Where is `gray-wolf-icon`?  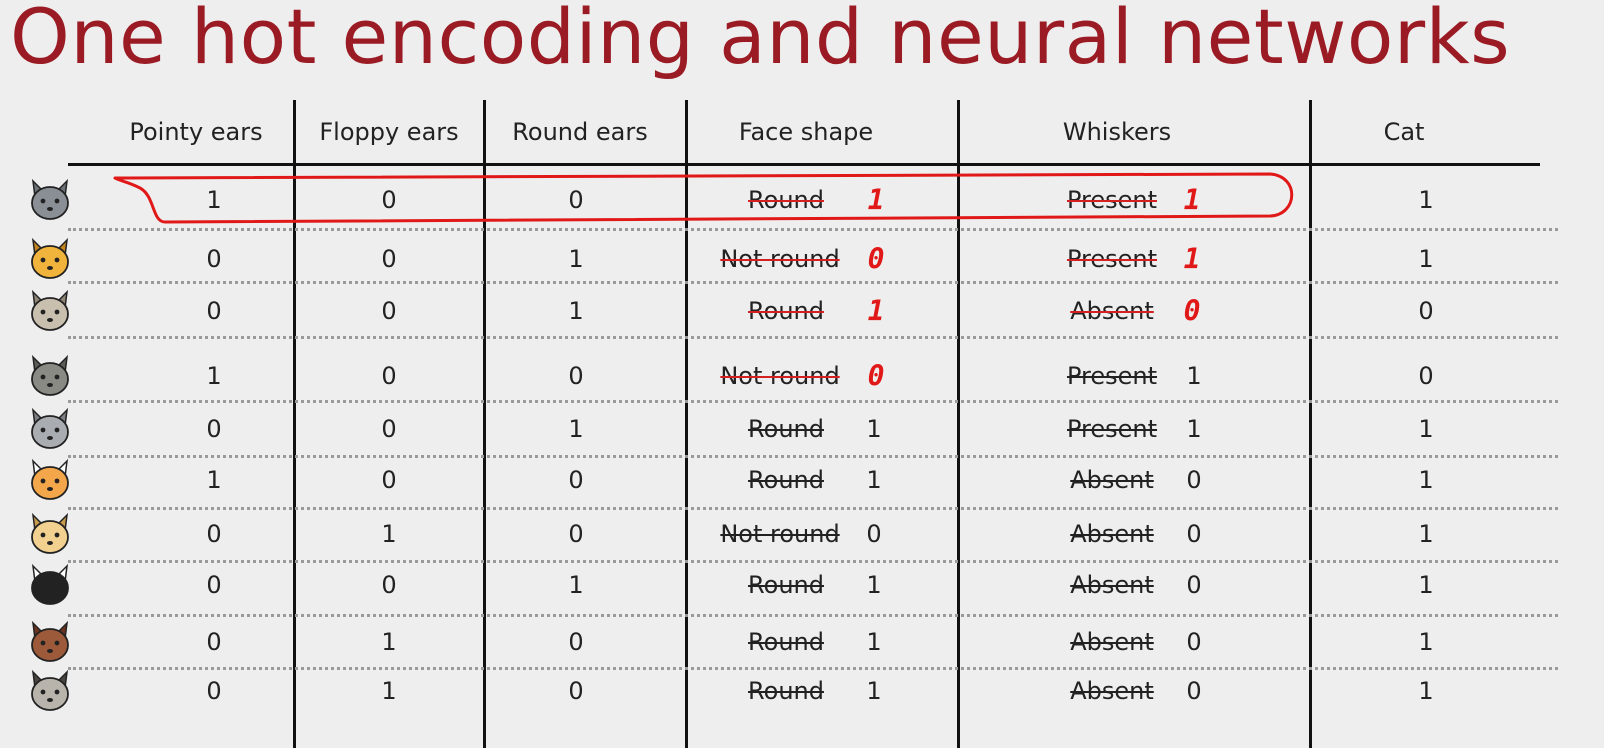
gray-wolf-icon is located at coordinates (50, 375).